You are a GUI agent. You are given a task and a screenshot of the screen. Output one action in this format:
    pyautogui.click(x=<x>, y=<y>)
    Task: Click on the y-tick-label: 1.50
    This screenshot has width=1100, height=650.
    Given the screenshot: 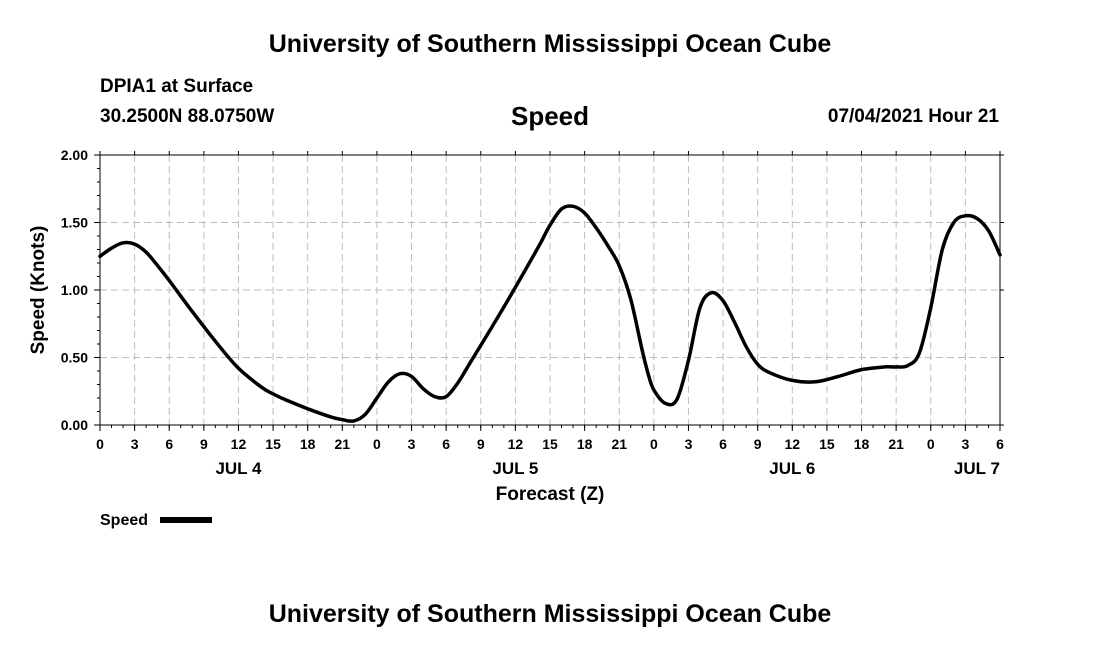 What is the action you would take?
    pyautogui.click(x=74, y=223)
    